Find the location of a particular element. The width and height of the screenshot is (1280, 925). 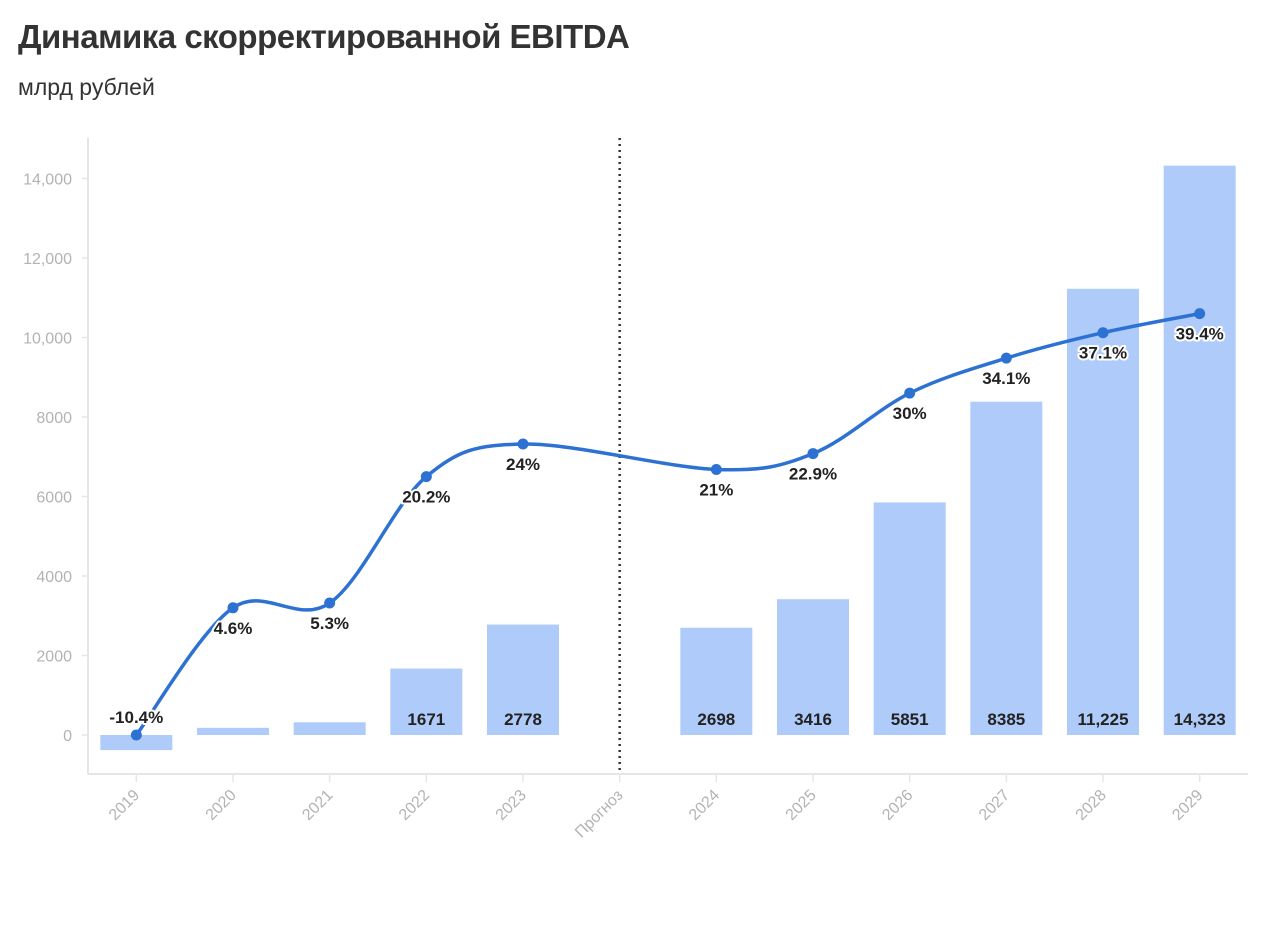

margin-percent-label: 22.9% is located at coordinates (813, 474).